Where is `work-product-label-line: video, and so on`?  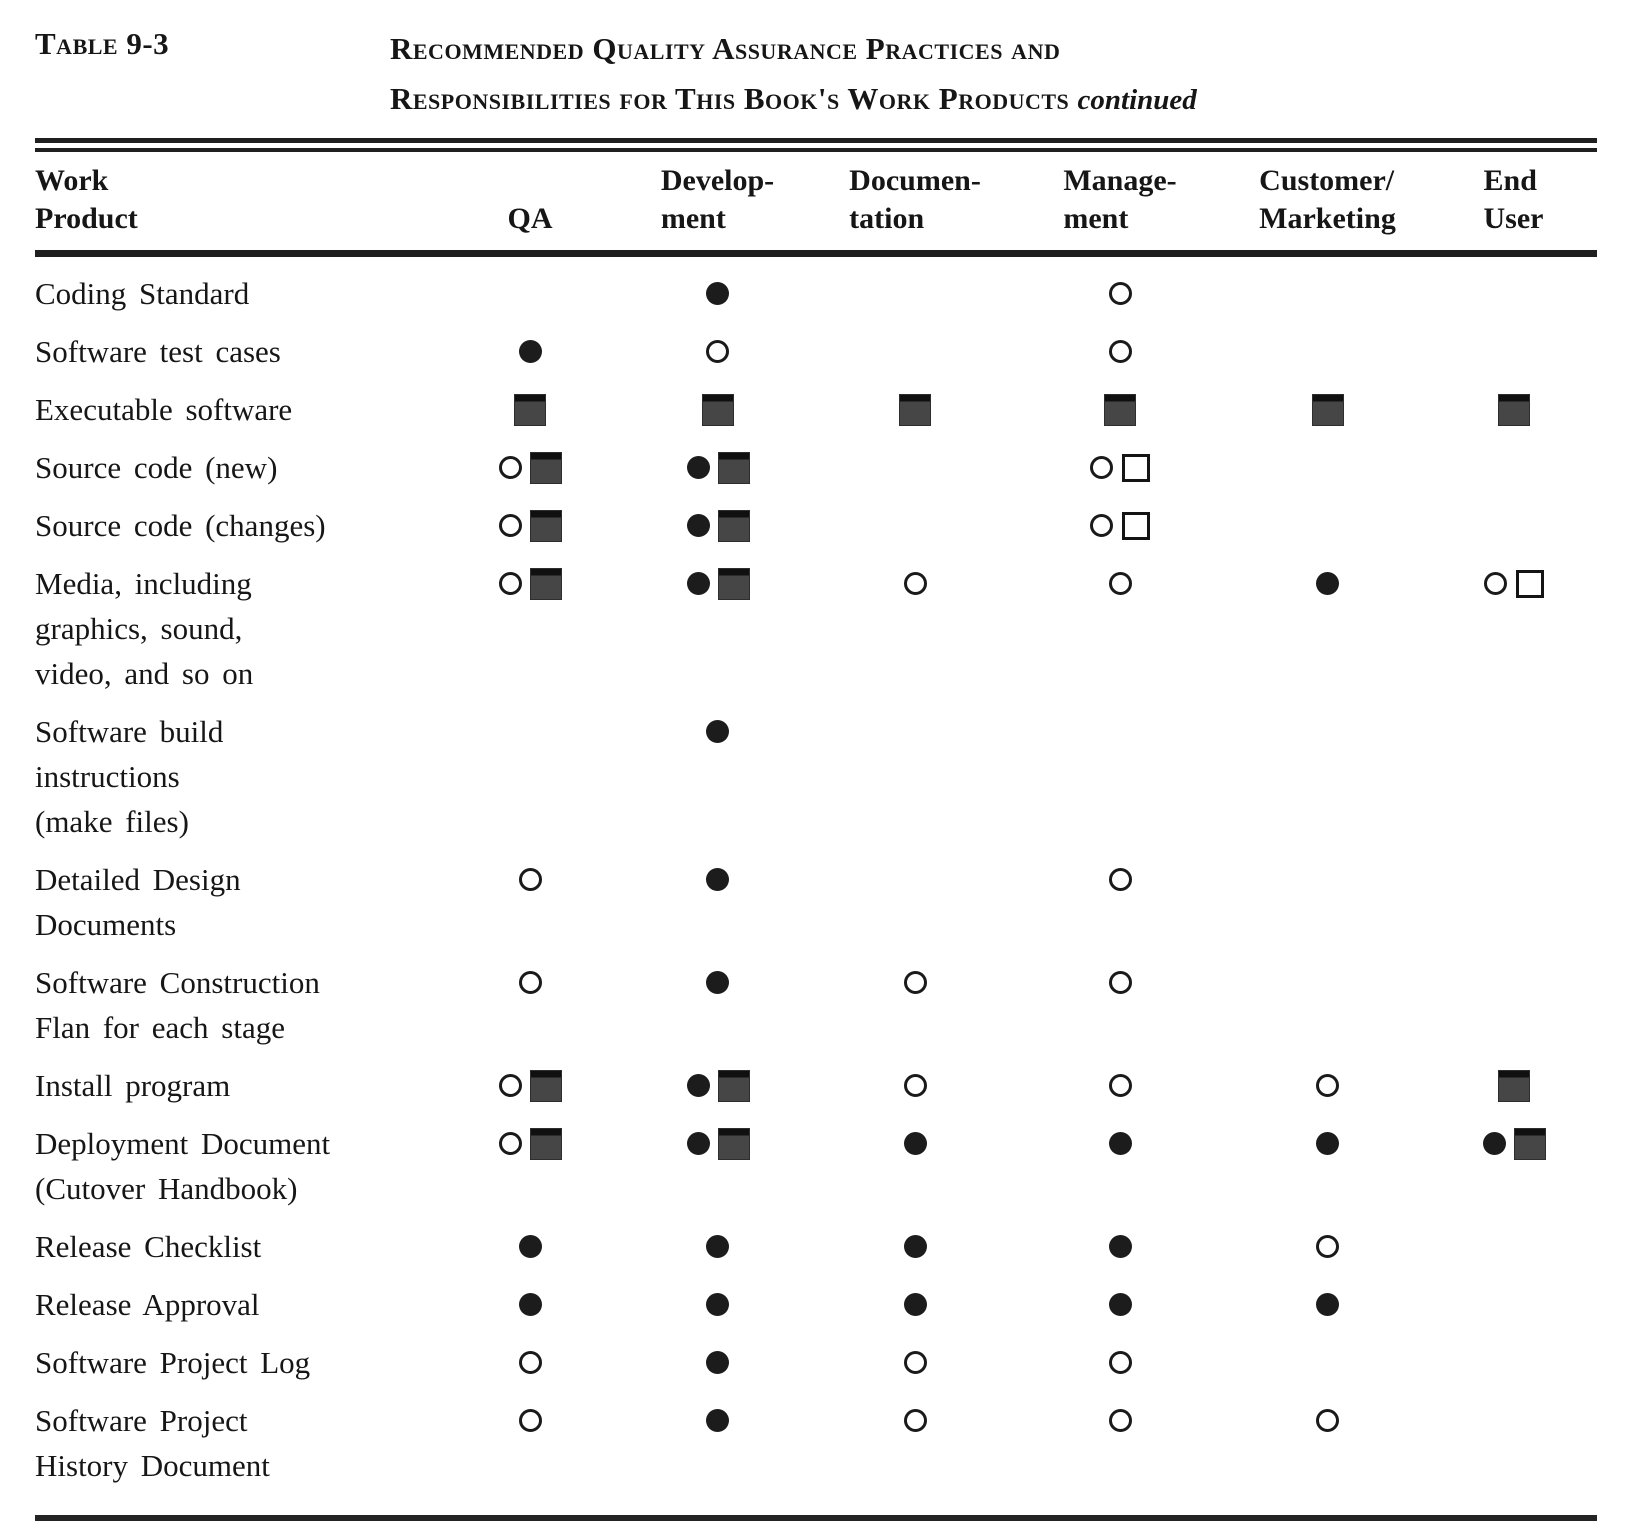
work-product-label-line: video, and so on is located at coordinates (144, 673).